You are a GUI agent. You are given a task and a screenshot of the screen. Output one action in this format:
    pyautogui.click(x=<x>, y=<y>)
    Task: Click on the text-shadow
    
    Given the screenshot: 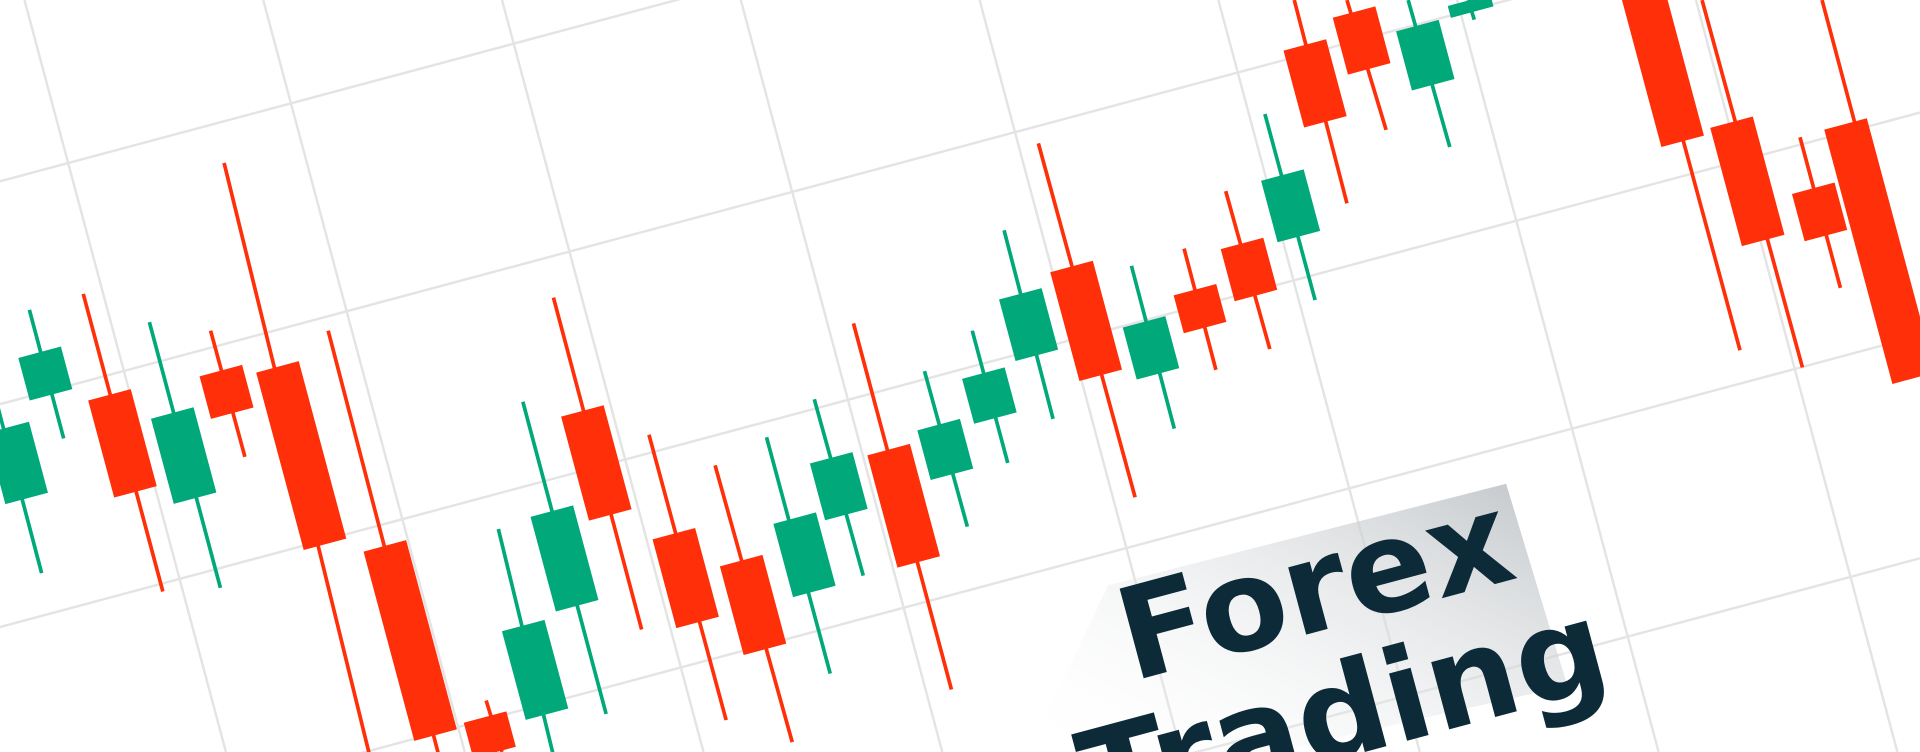 What is the action you would take?
    pyautogui.click(x=1298, y=617)
    